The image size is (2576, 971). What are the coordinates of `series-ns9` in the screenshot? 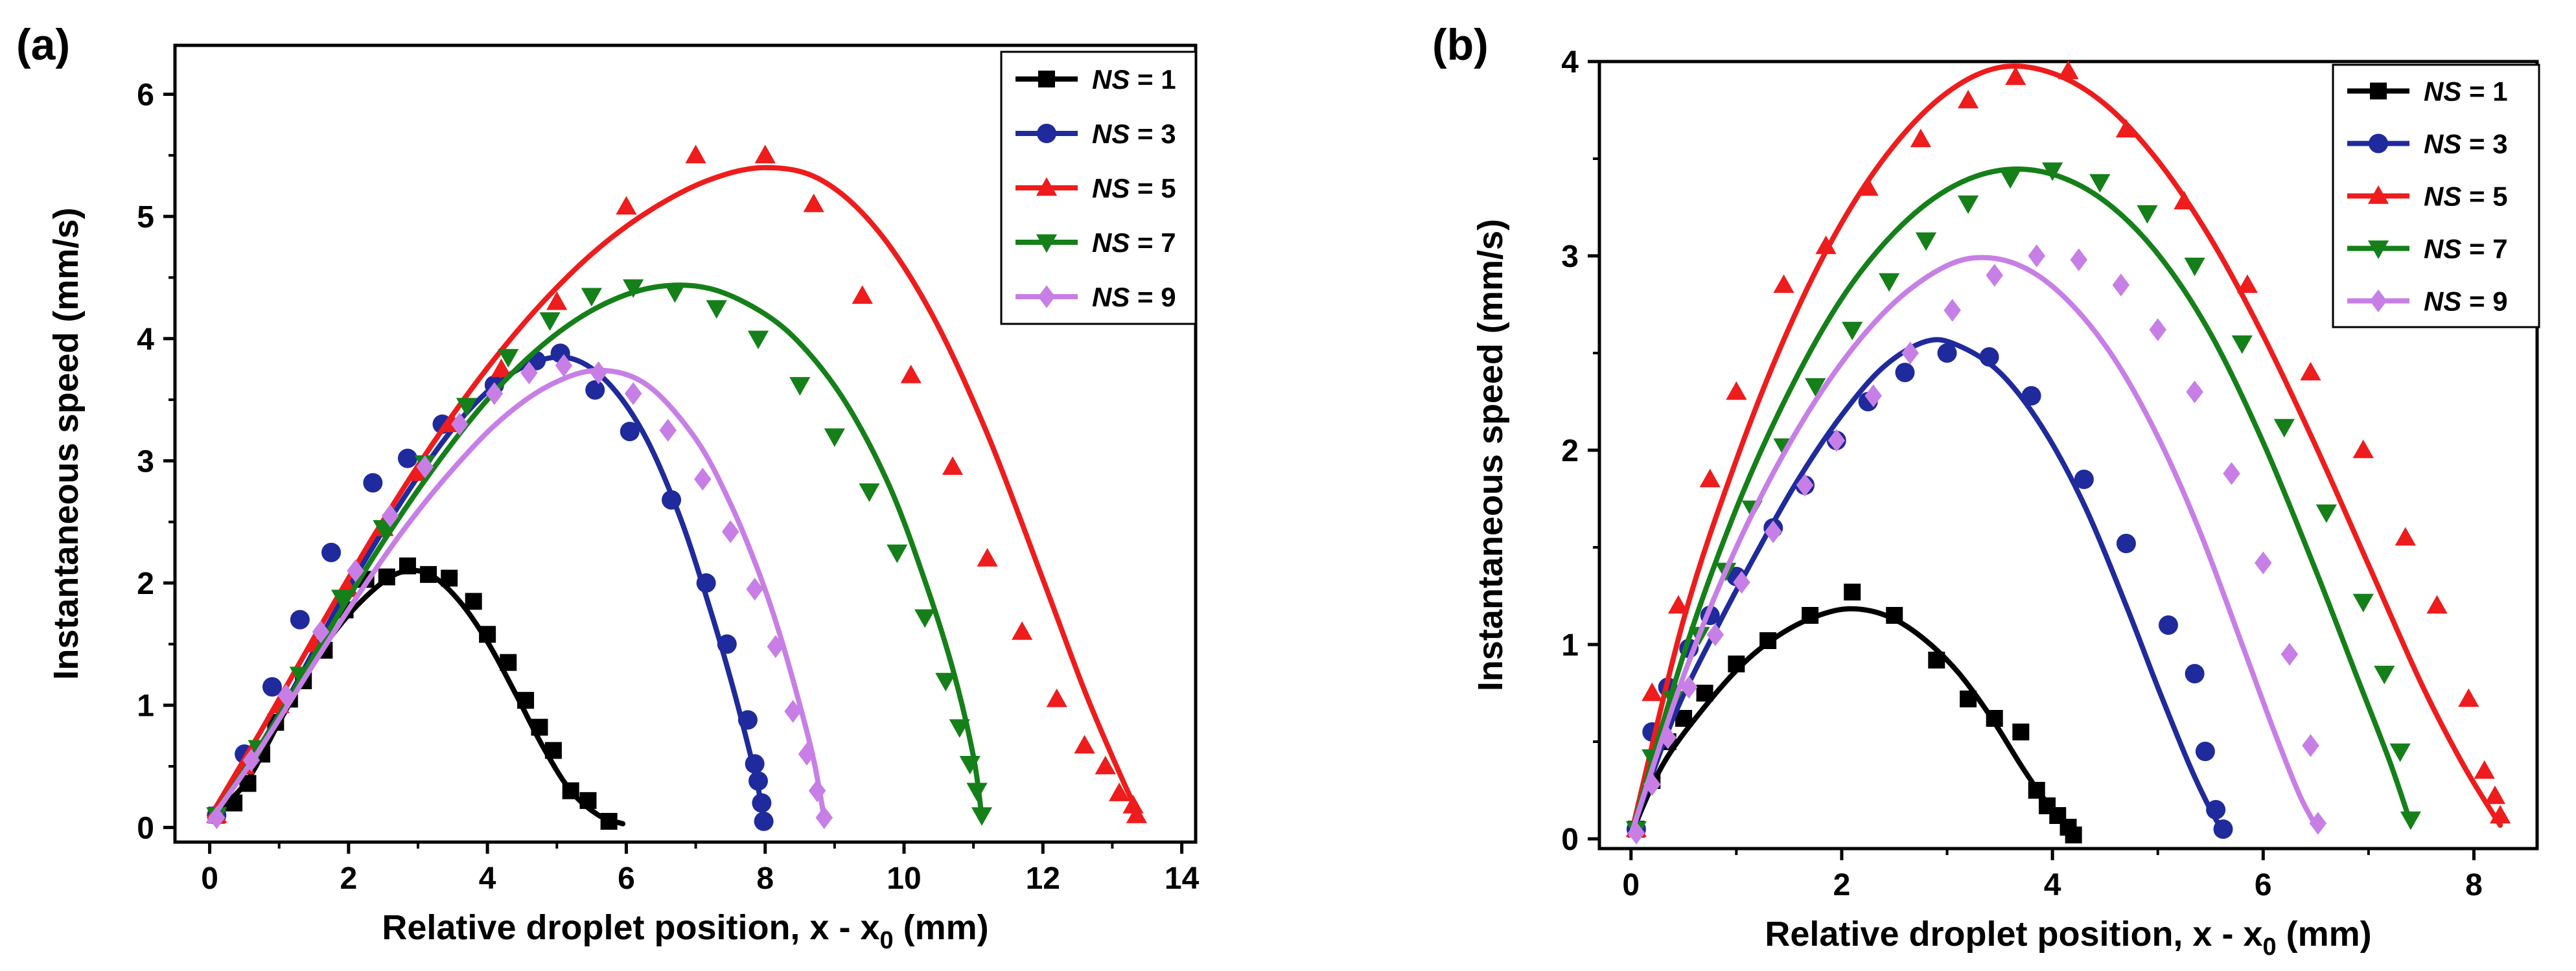 It's located at (520, 592).